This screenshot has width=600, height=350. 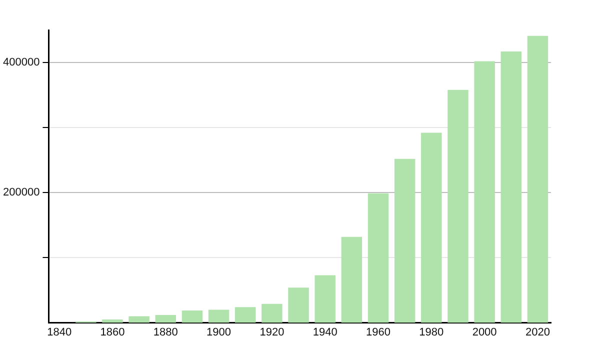 I want to click on x-tick-label: 2000, so click(x=484, y=332).